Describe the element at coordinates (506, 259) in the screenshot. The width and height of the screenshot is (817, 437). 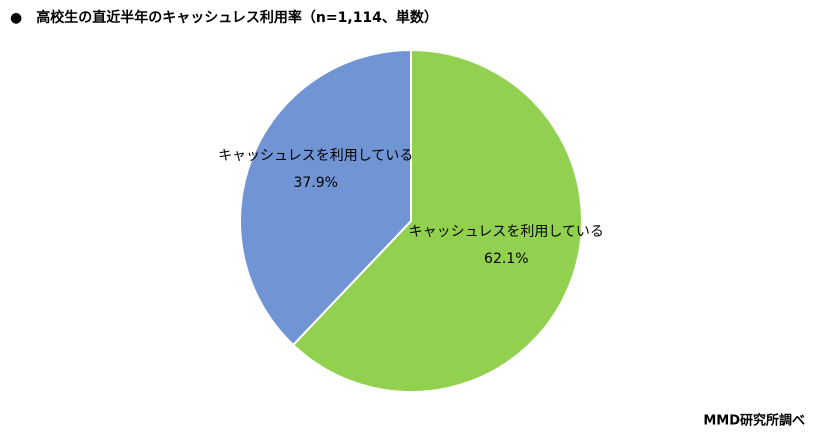
I see `slice-value-label: 62.1%` at that location.